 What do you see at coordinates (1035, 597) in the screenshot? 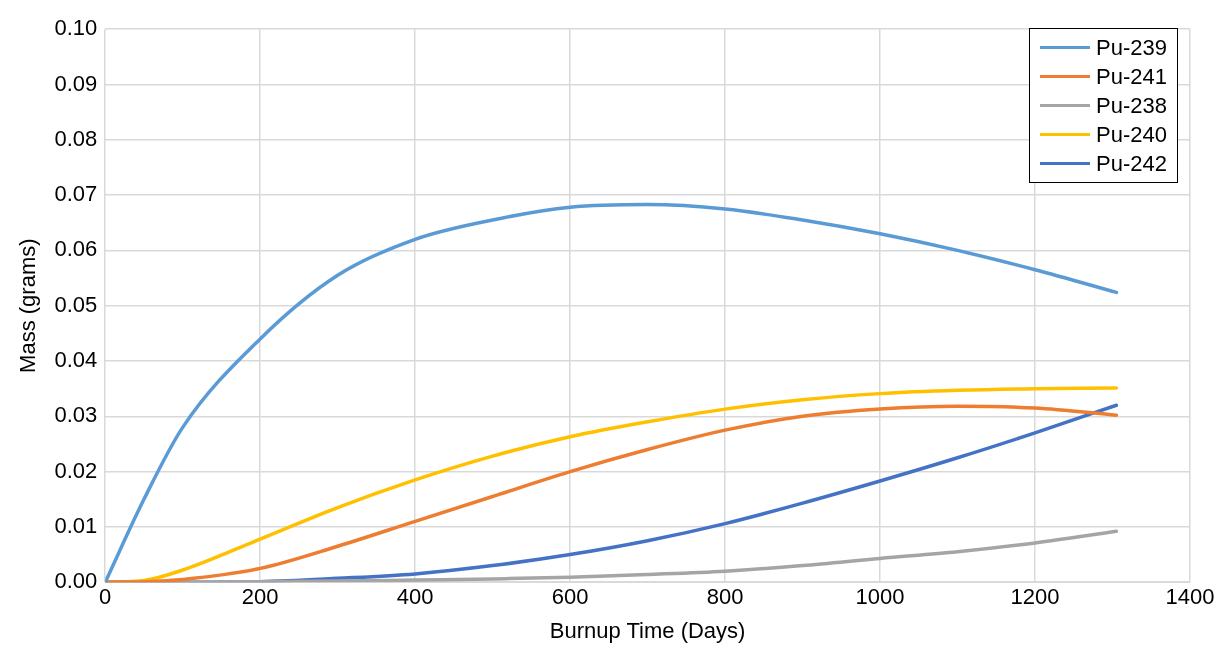
I see `x-tick-label: 1200` at bounding box center [1035, 597].